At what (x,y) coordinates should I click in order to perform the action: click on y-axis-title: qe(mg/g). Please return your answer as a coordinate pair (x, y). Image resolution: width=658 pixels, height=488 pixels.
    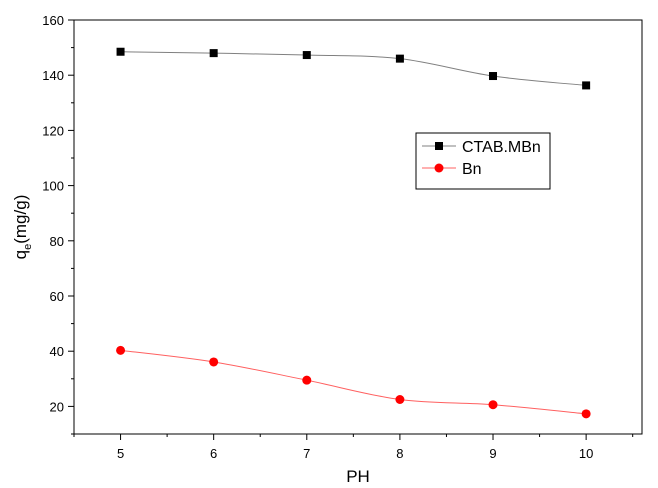
    Looking at the image, I should click on (22, 227).